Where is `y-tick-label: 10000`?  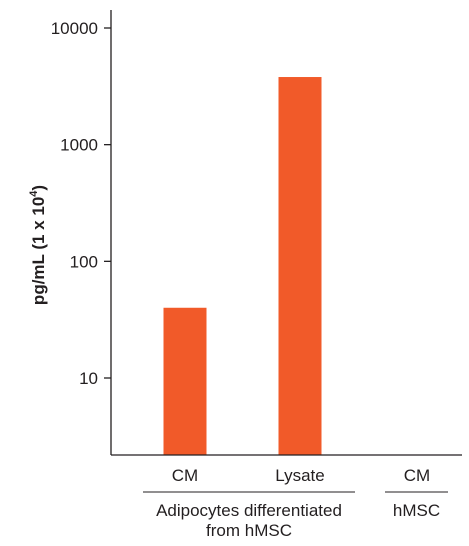 y-tick-label: 10000 is located at coordinates (74, 28).